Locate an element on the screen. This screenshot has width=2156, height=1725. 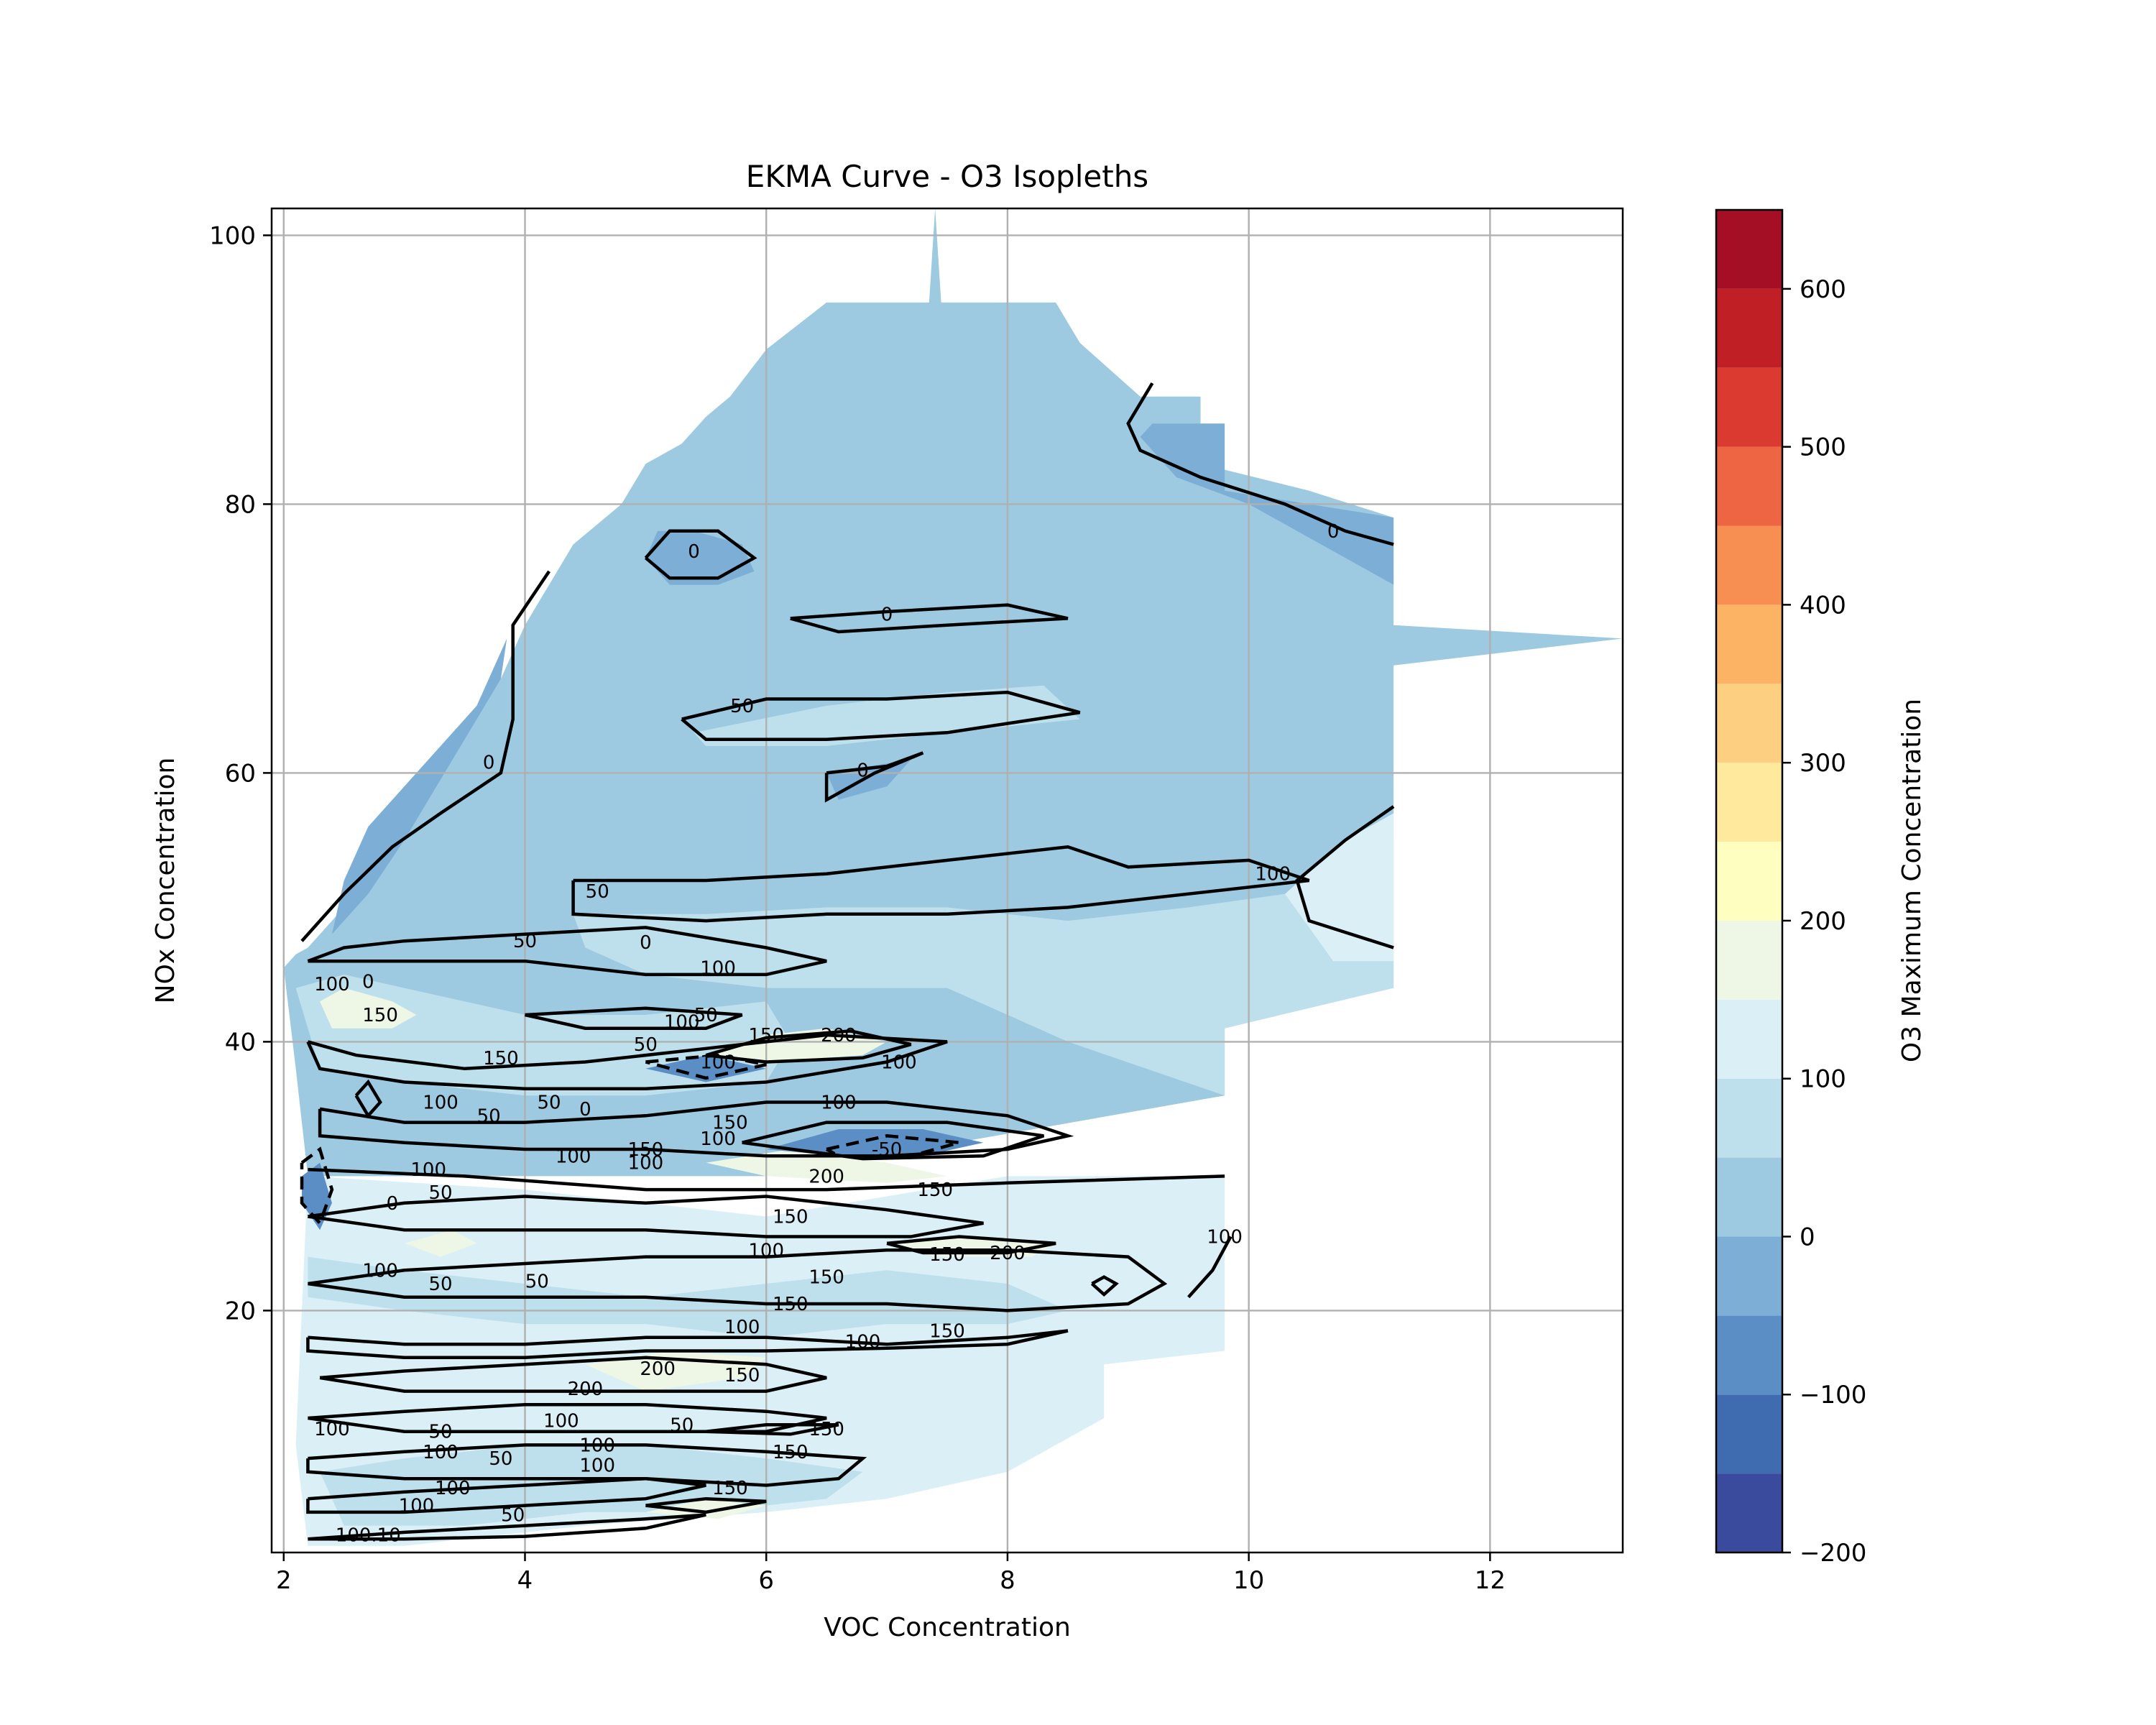
colorbar-tick-label: 0 is located at coordinates (1807, 1237).